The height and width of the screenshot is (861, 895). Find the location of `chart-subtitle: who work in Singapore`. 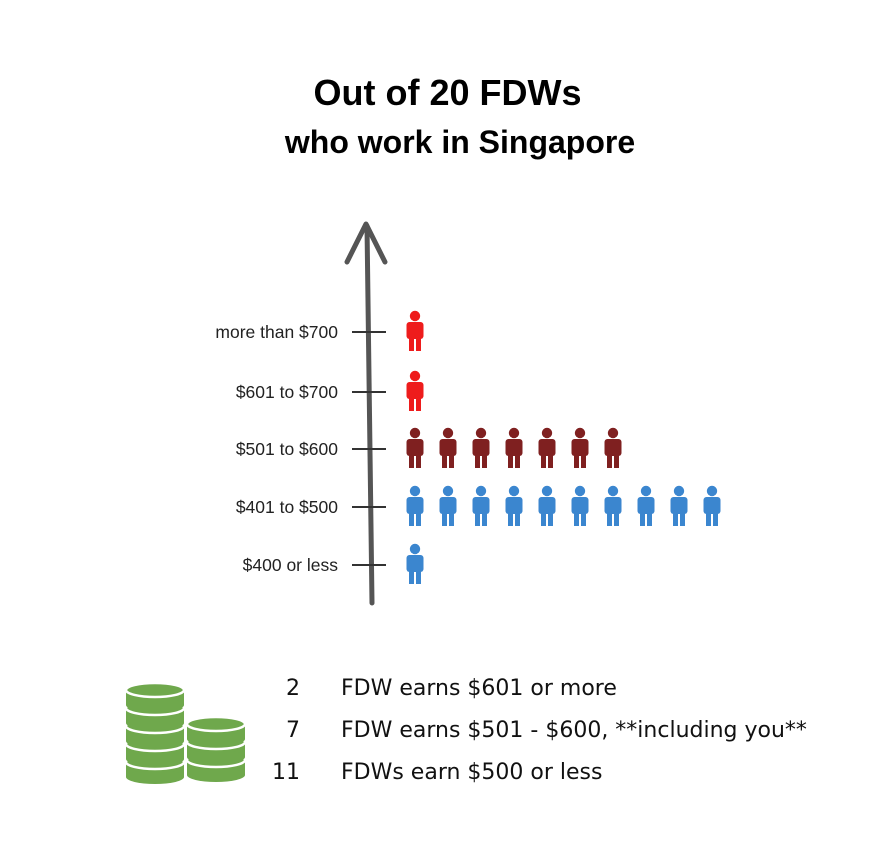

chart-subtitle: who work in Singapore is located at coordinates (460, 142).